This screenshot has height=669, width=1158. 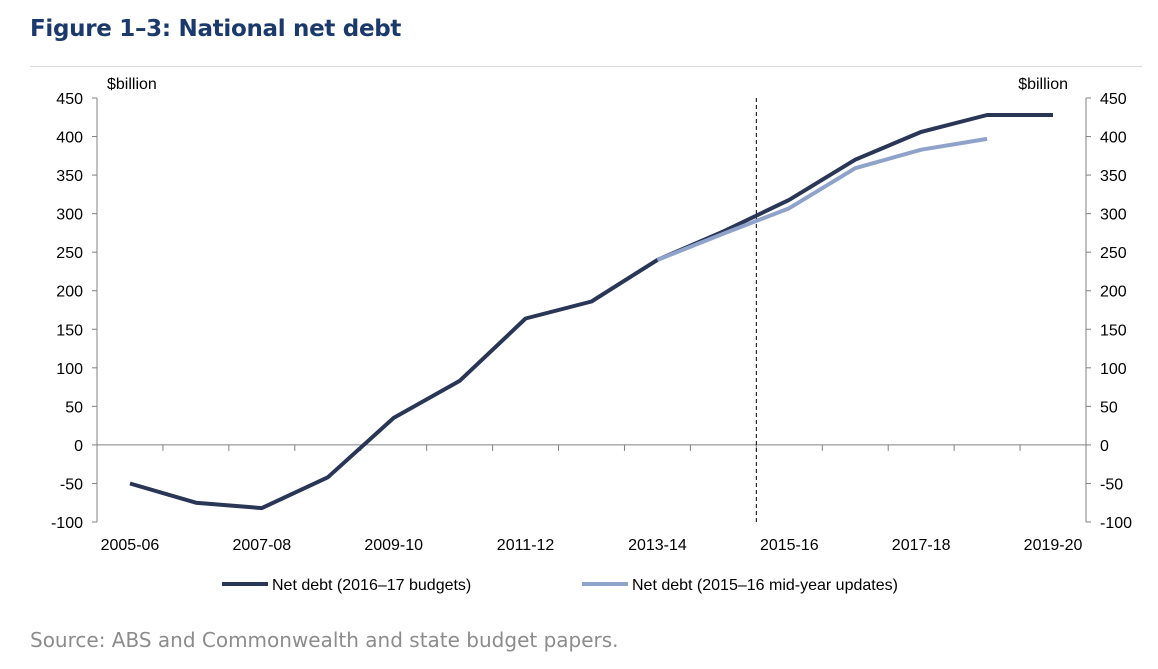 What do you see at coordinates (69, 176) in the screenshot?
I see `left-y-tick-label: 350` at bounding box center [69, 176].